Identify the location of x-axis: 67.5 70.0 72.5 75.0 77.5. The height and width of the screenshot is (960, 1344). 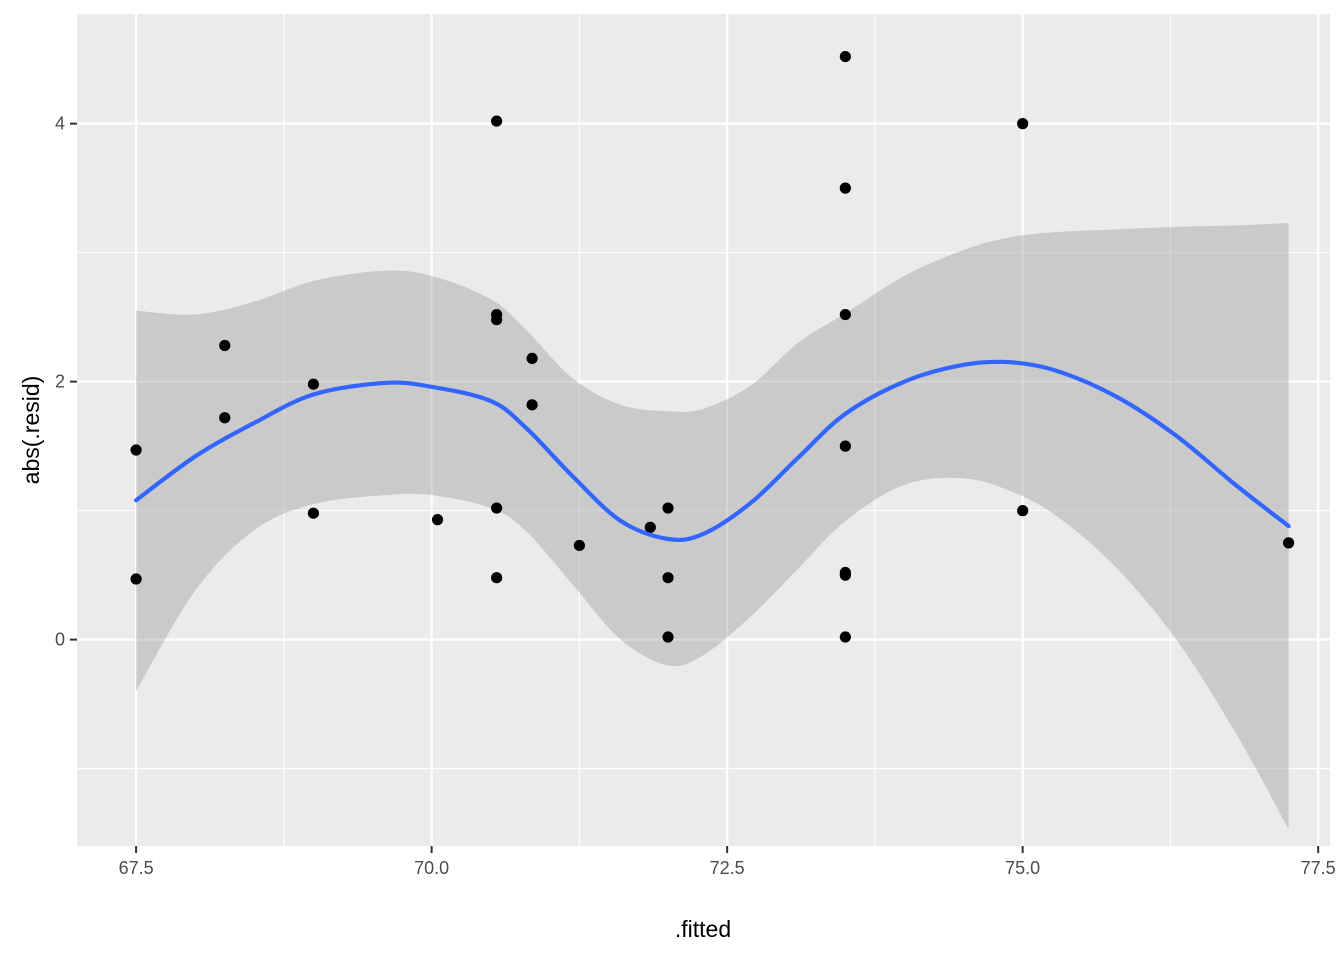
(727, 862).